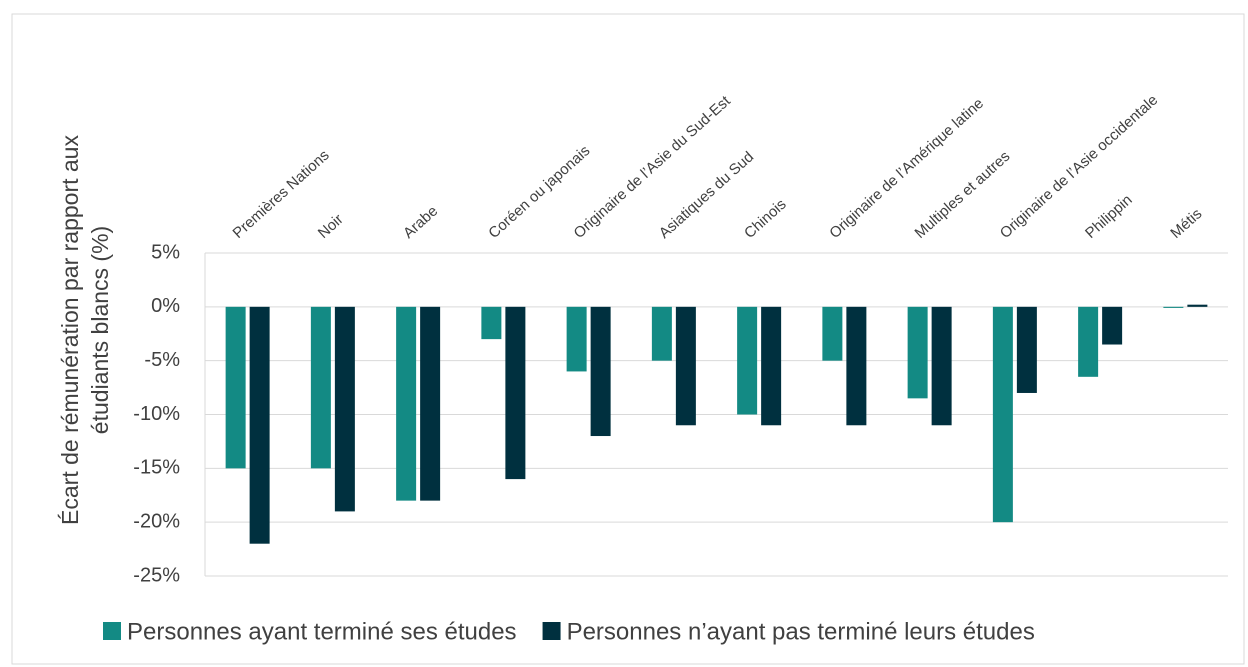 The image size is (1248, 667). Describe the element at coordinates (156, 414) in the screenshot. I see `y-tick-label: -10%` at that location.